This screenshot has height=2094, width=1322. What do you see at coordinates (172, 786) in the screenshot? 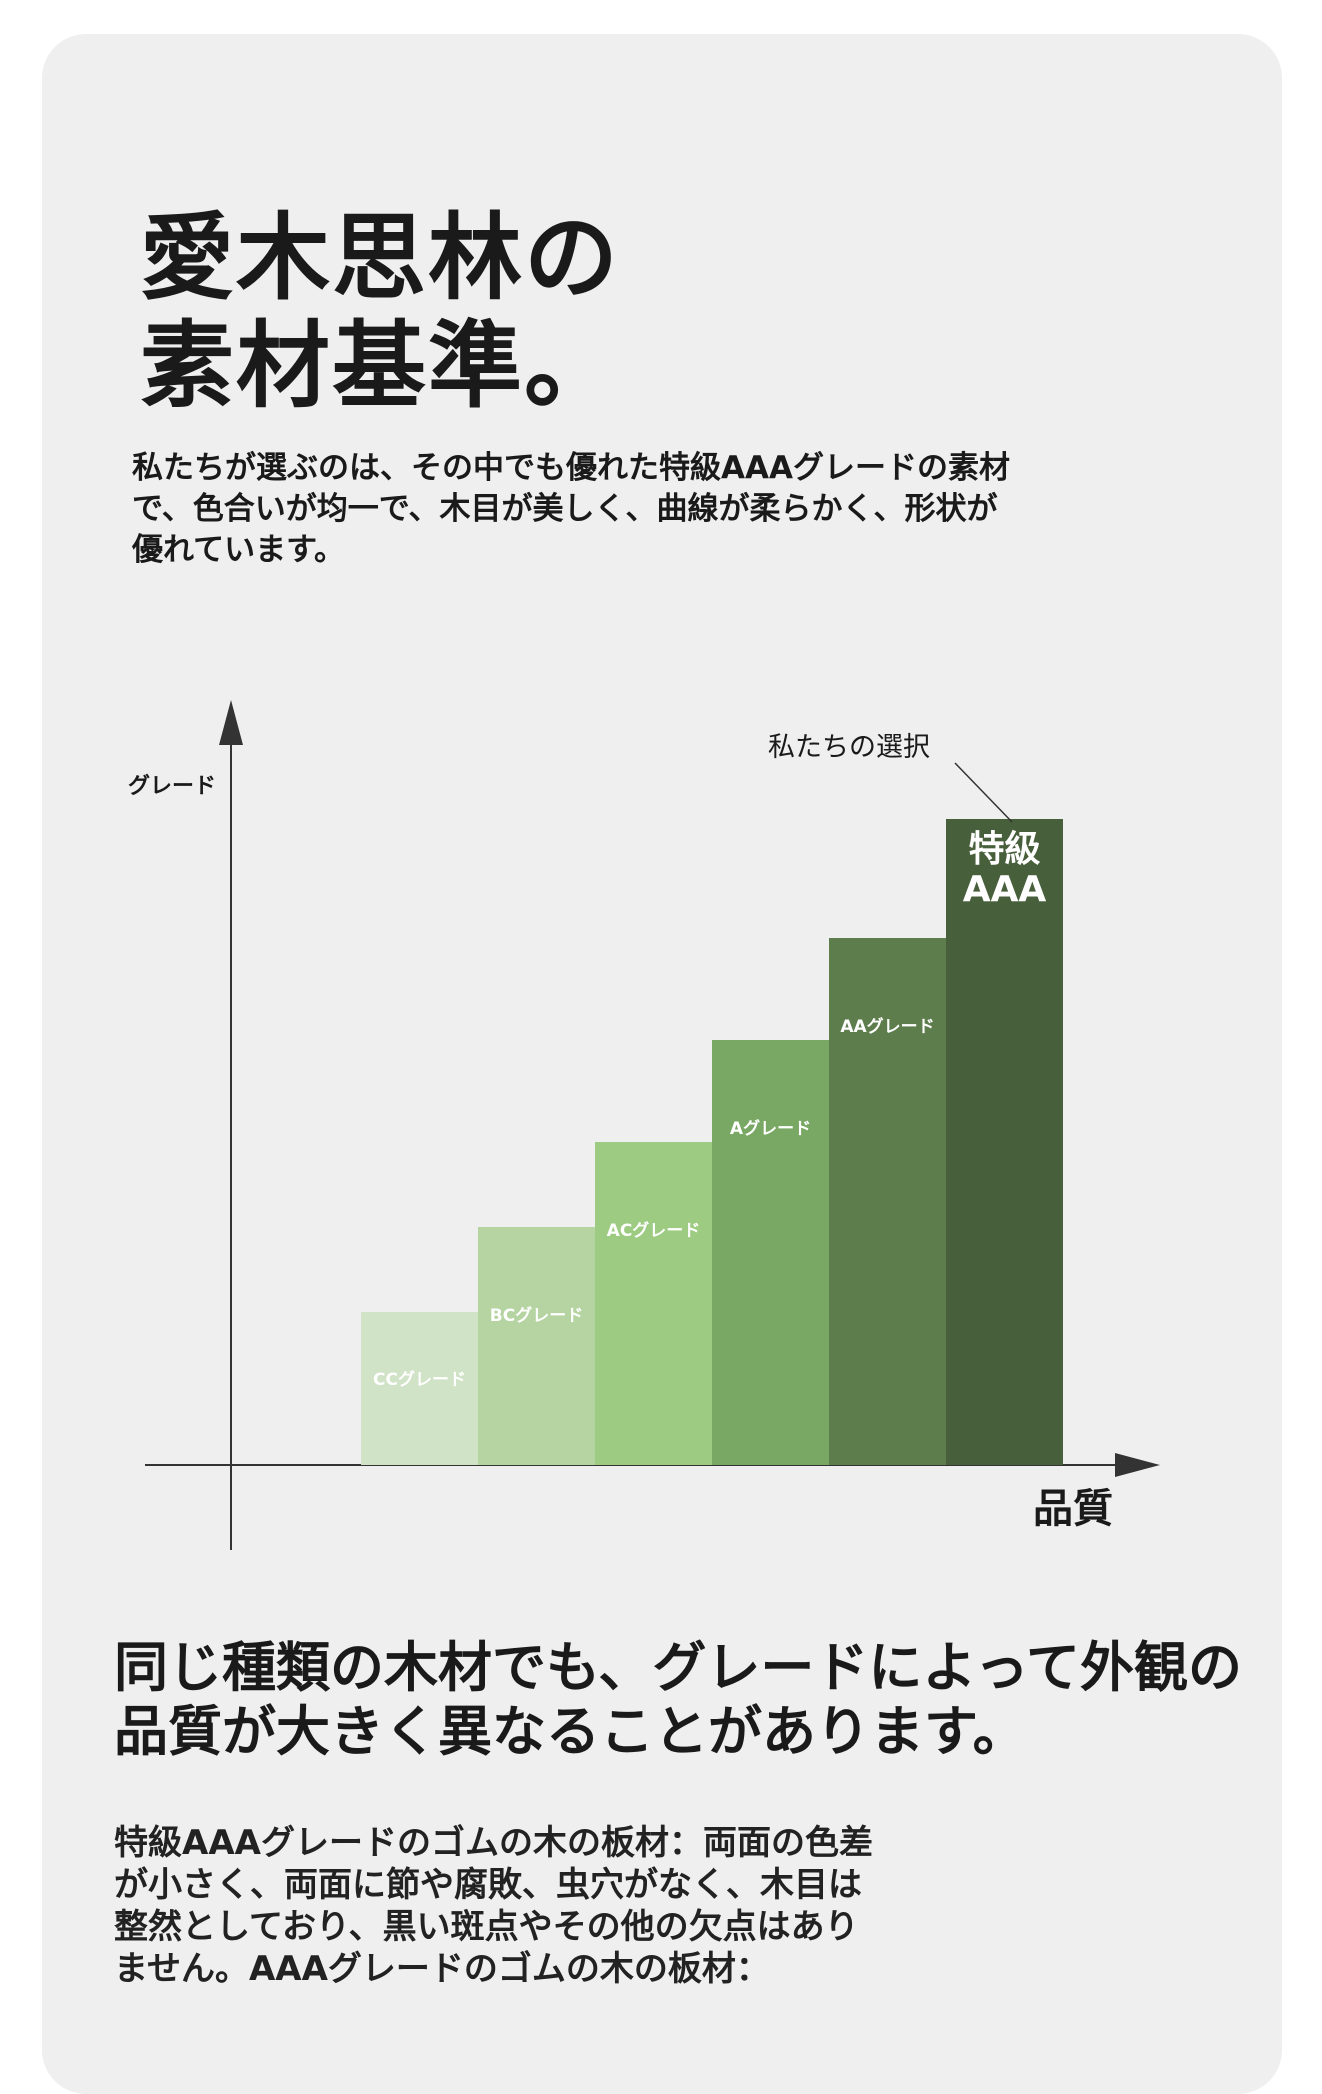
I see `y-axis-label: グレード` at bounding box center [172, 786].